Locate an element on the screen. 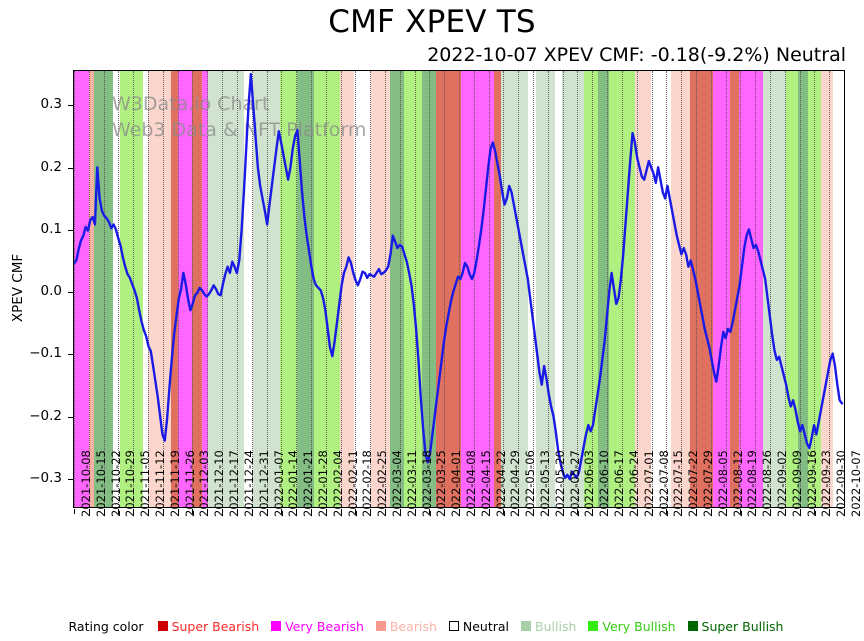 The image size is (864, 641). x-axis-tick-label: 2022-05-06 is located at coordinates (530, 483).